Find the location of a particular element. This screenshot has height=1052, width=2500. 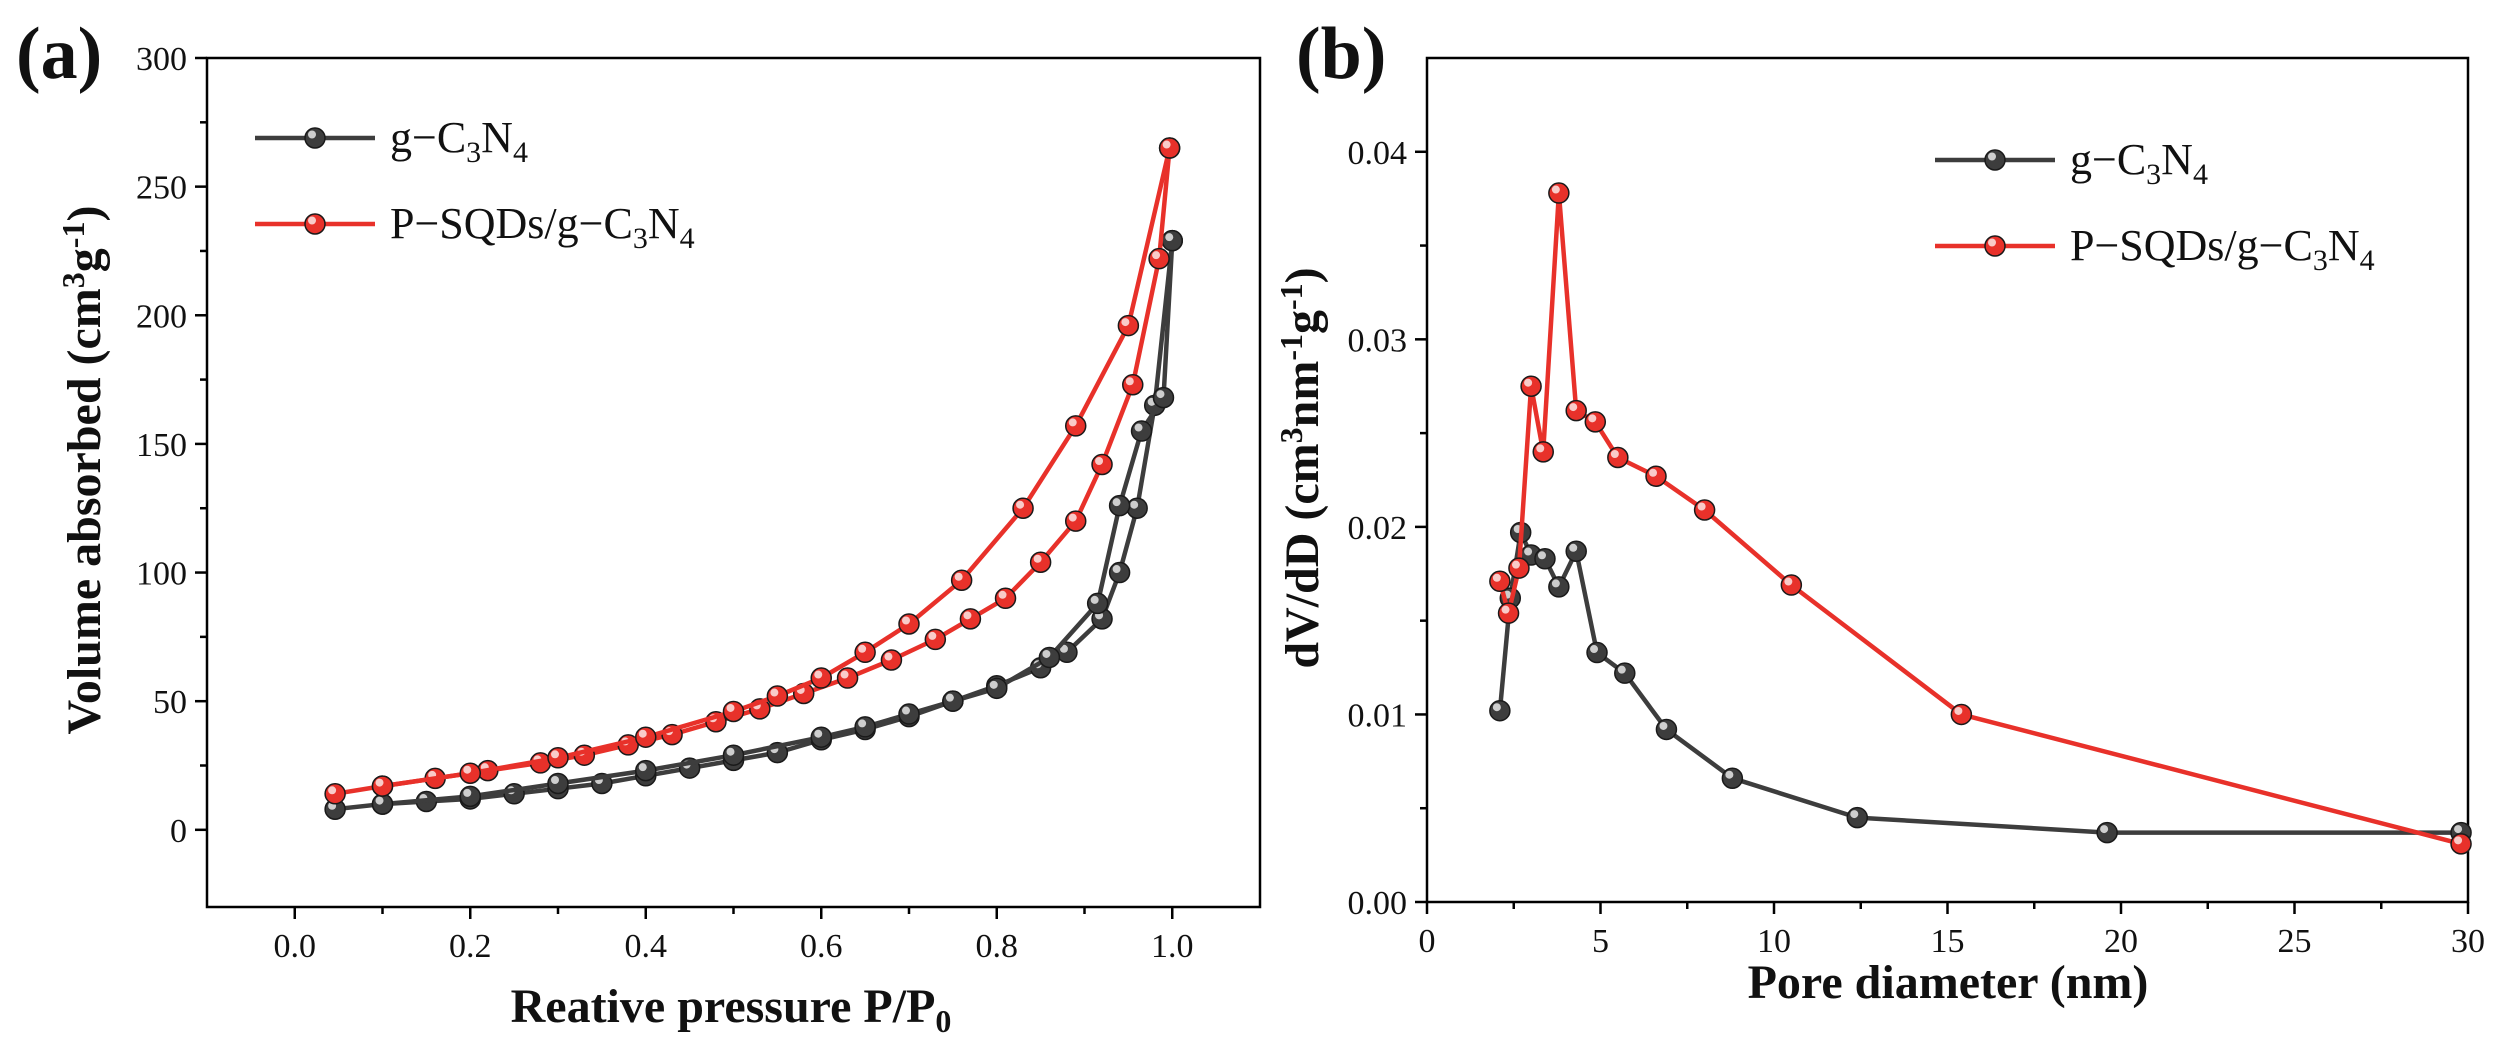

panel-a-legend: g−C3N4 P−SQDs/g−C3N4 is located at coordinates (475, 184).